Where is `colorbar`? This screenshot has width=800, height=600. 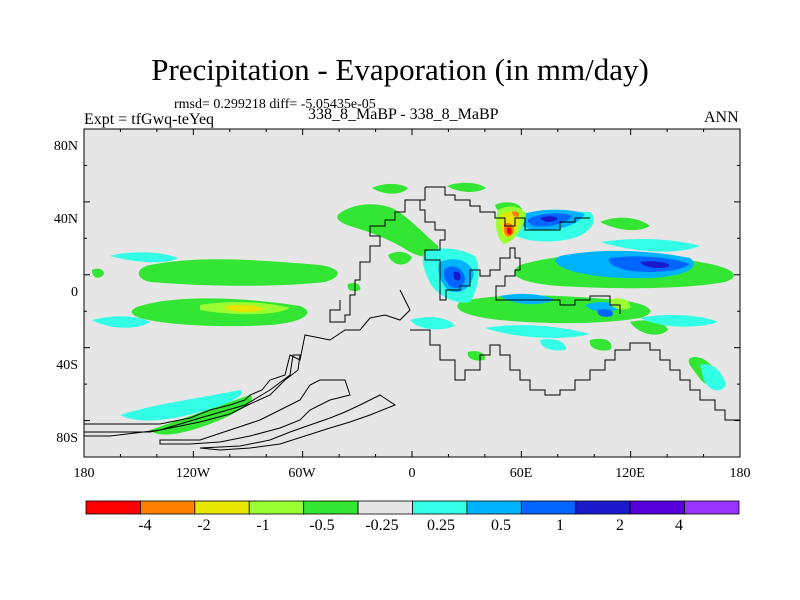
colorbar is located at coordinates (412, 507).